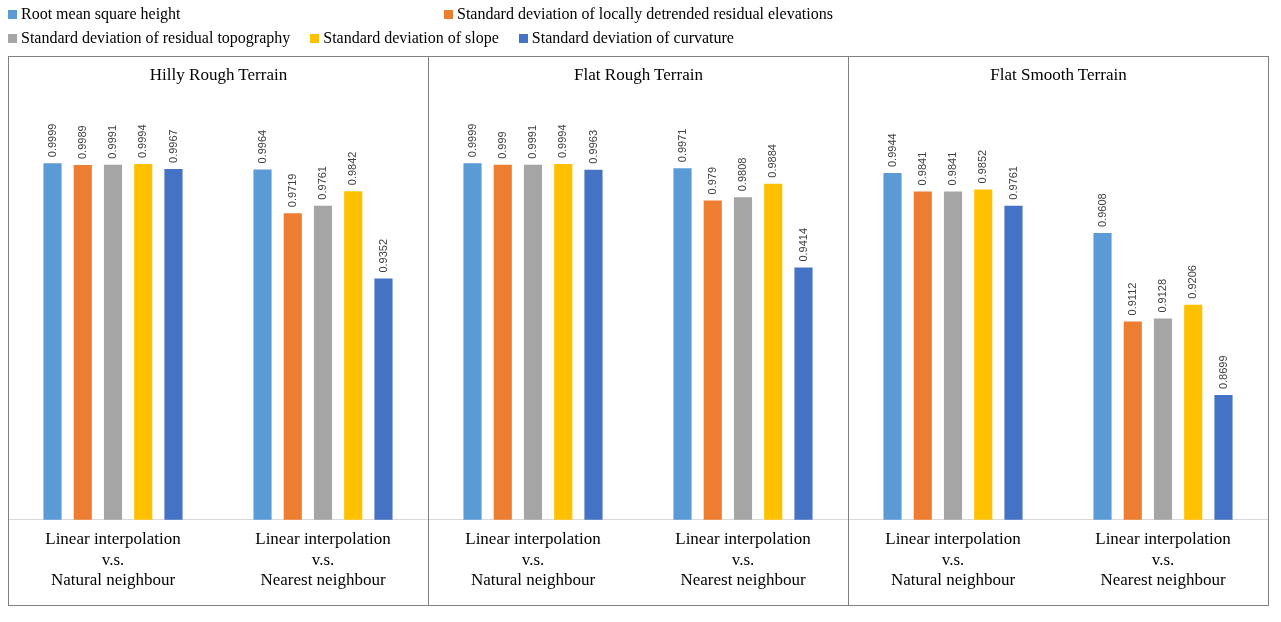 The image size is (1281, 622). What do you see at coordinates (592, 146) in the screenshot?
I see `data-label: 0.9963` at bounding box center [592, 146].